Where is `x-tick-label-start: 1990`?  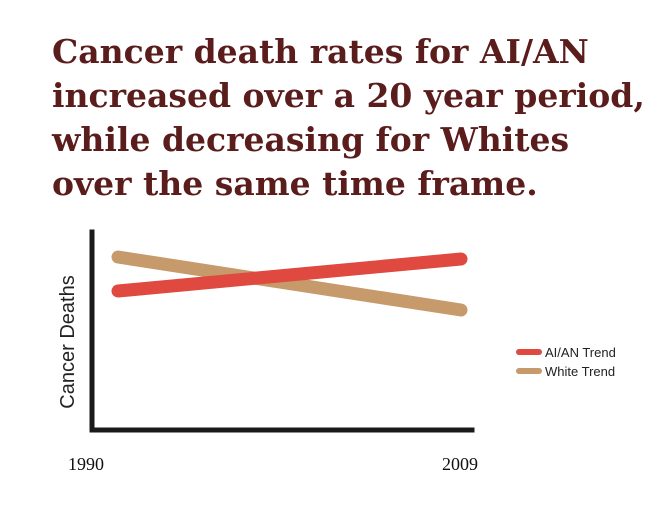 x-tick-label-start: 1990 is located at coordinates (86, 464).